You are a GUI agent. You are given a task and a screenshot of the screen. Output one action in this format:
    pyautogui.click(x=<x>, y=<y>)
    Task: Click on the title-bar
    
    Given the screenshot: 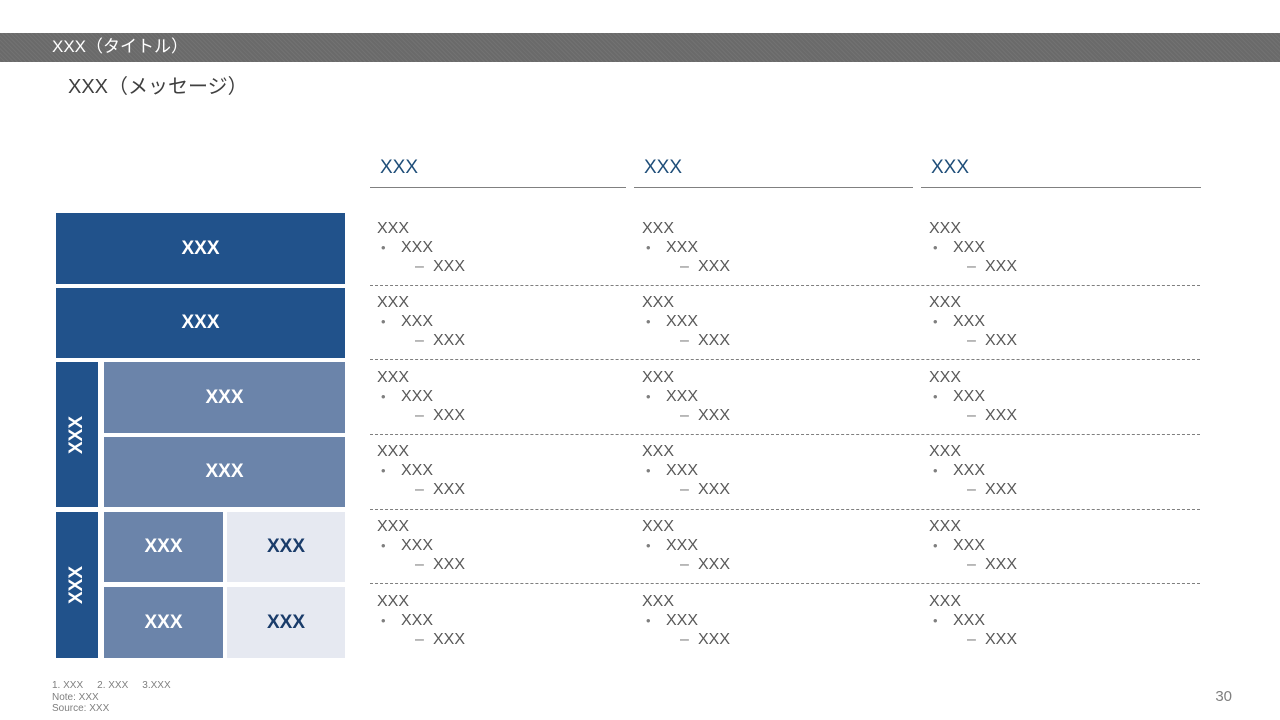 What is the action you would take?
    pyautogui.click(x=640, y=47)
    